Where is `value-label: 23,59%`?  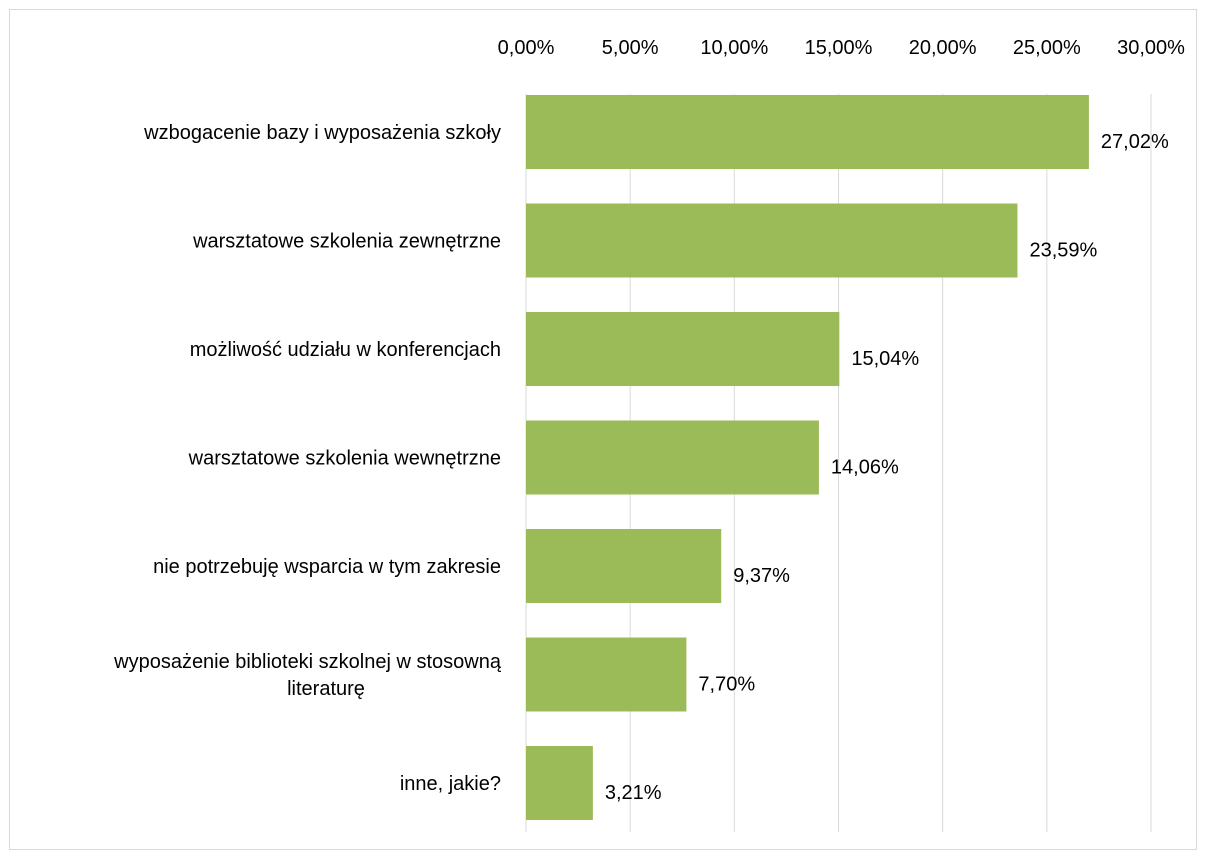 value-label: 23,59% is located at coordinates (1063, 251).